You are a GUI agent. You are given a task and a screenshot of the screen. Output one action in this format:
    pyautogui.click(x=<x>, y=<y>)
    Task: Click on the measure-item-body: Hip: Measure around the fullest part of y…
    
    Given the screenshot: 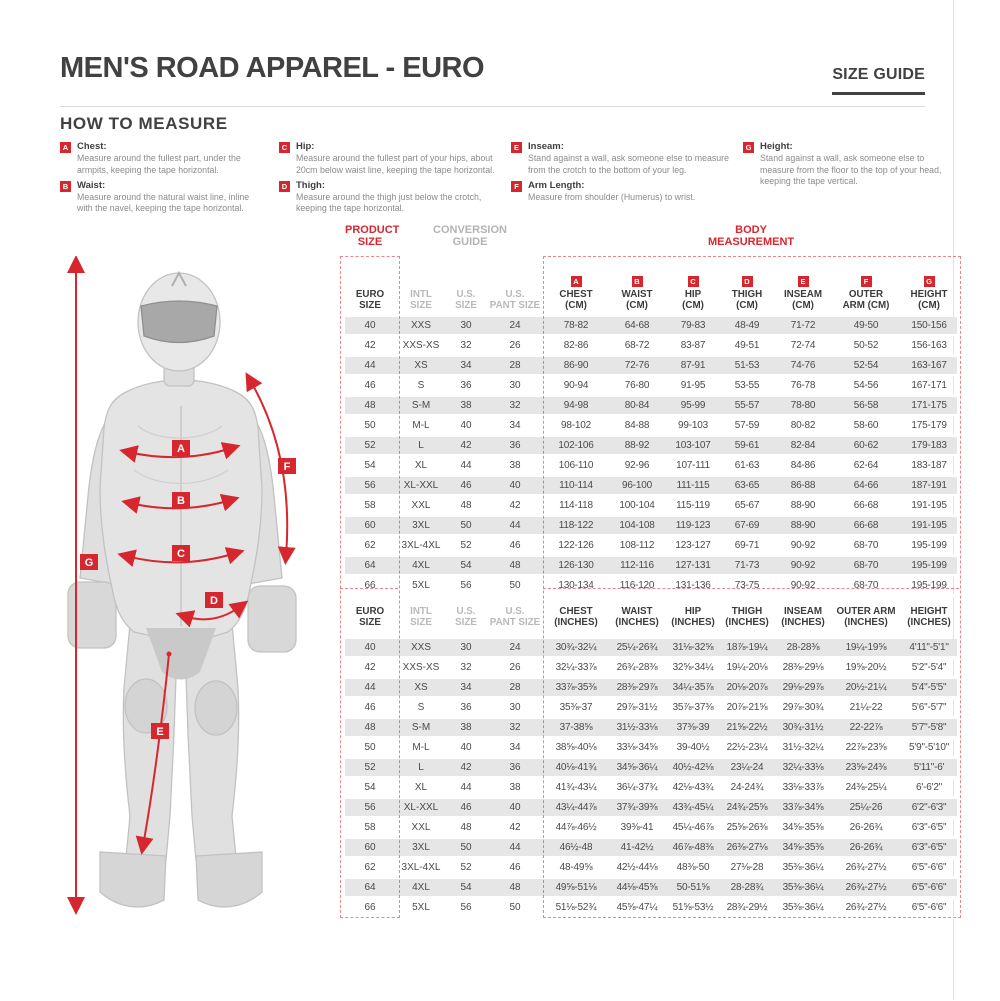 What is the action you would take?
    pyautogui.click(x=396, y=160)
    